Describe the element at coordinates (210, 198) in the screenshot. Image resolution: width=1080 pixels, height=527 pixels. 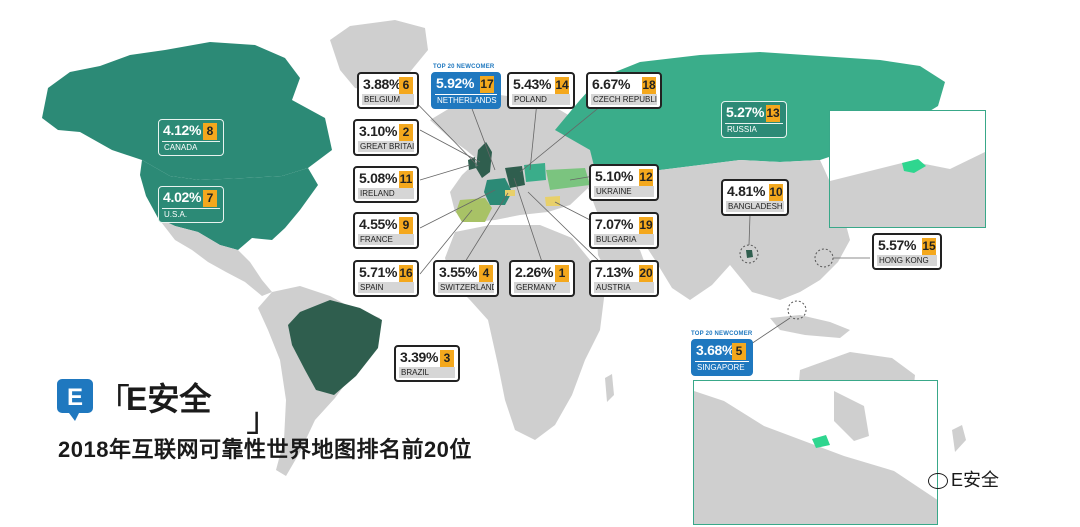
I see `rank-badge: 7` at that location.